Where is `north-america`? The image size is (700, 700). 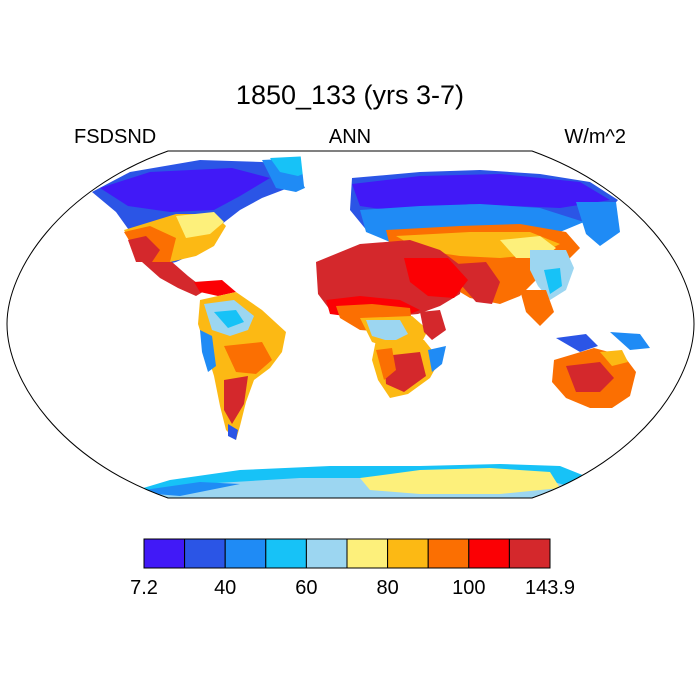
north-america is located at coordinates (211, 226).